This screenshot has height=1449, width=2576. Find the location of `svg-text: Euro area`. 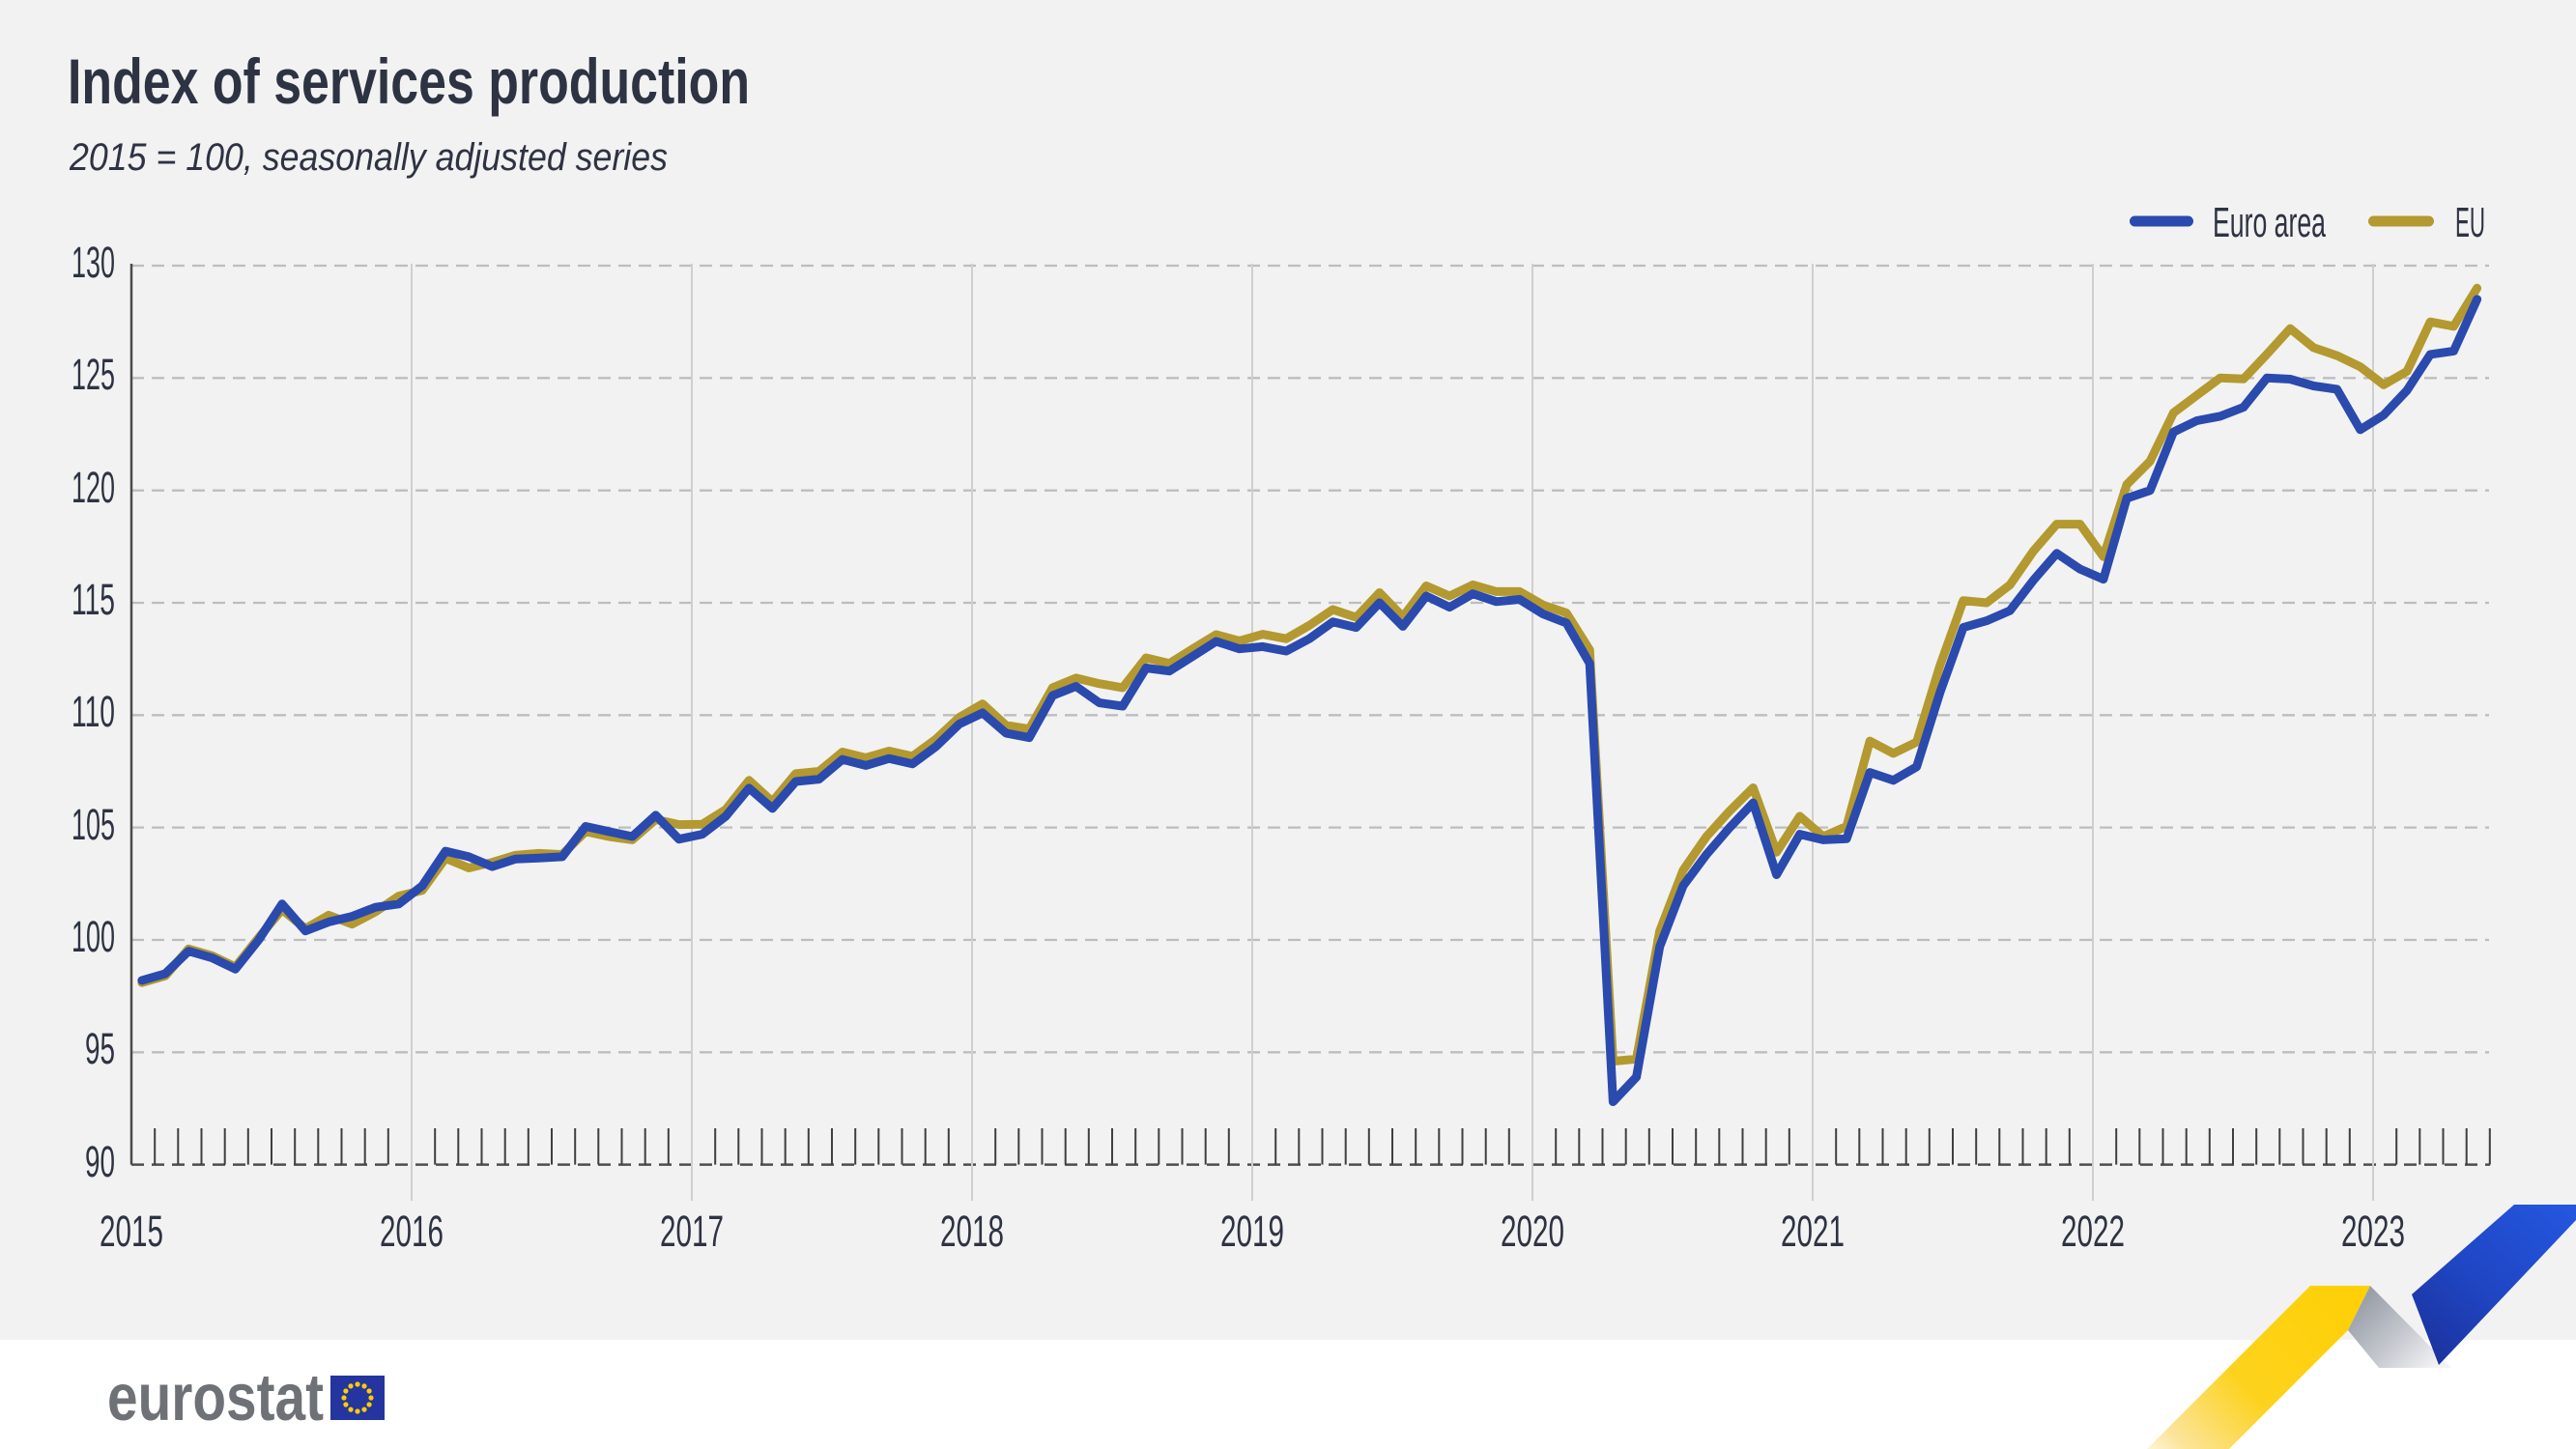

svg-text: Euro area is located at coordinates (2270, 222).